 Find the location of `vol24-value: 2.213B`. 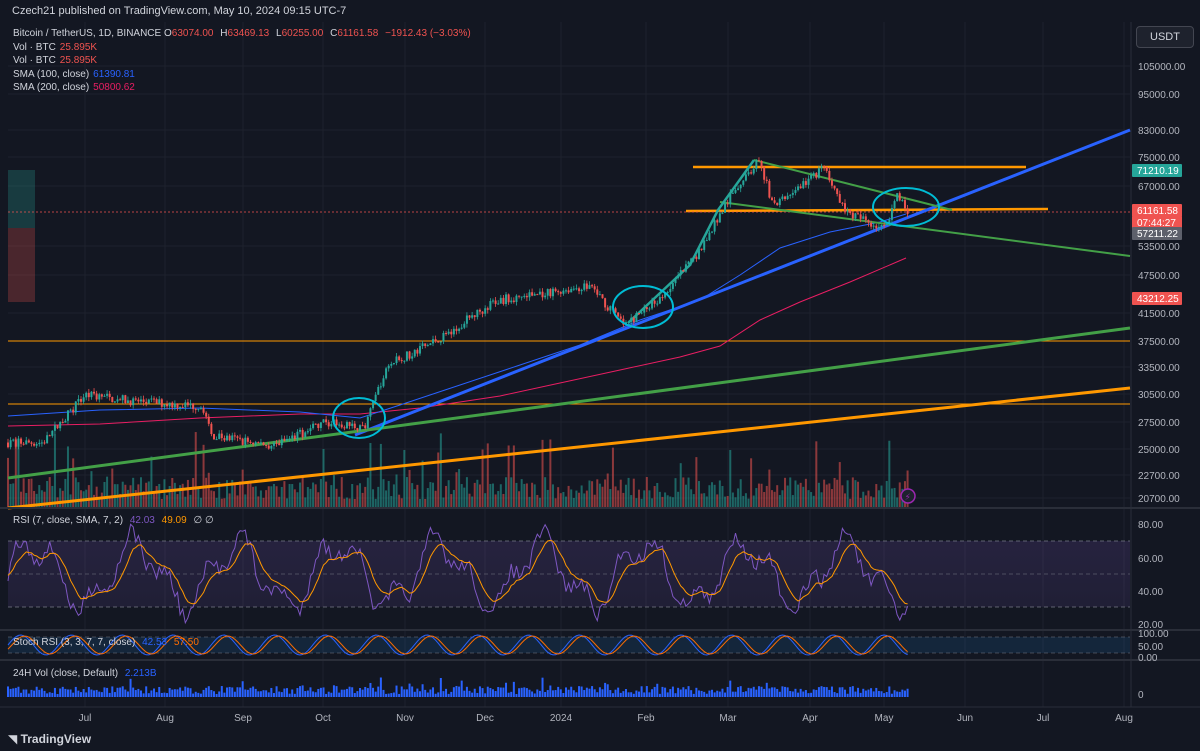

vol24-value: 2.213B is located at coordinates (141, 673).